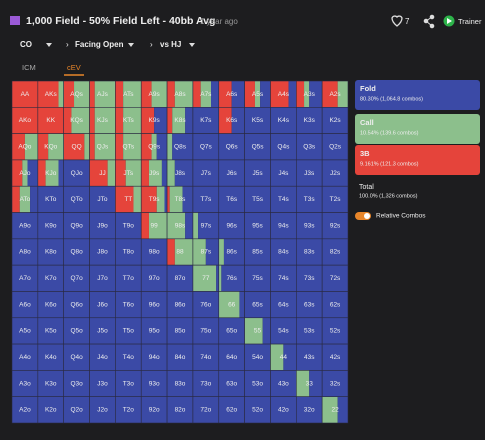  Describe the element at coordinates (335, 252) in the screenshot. I see `hand-label: 82s` at that location.